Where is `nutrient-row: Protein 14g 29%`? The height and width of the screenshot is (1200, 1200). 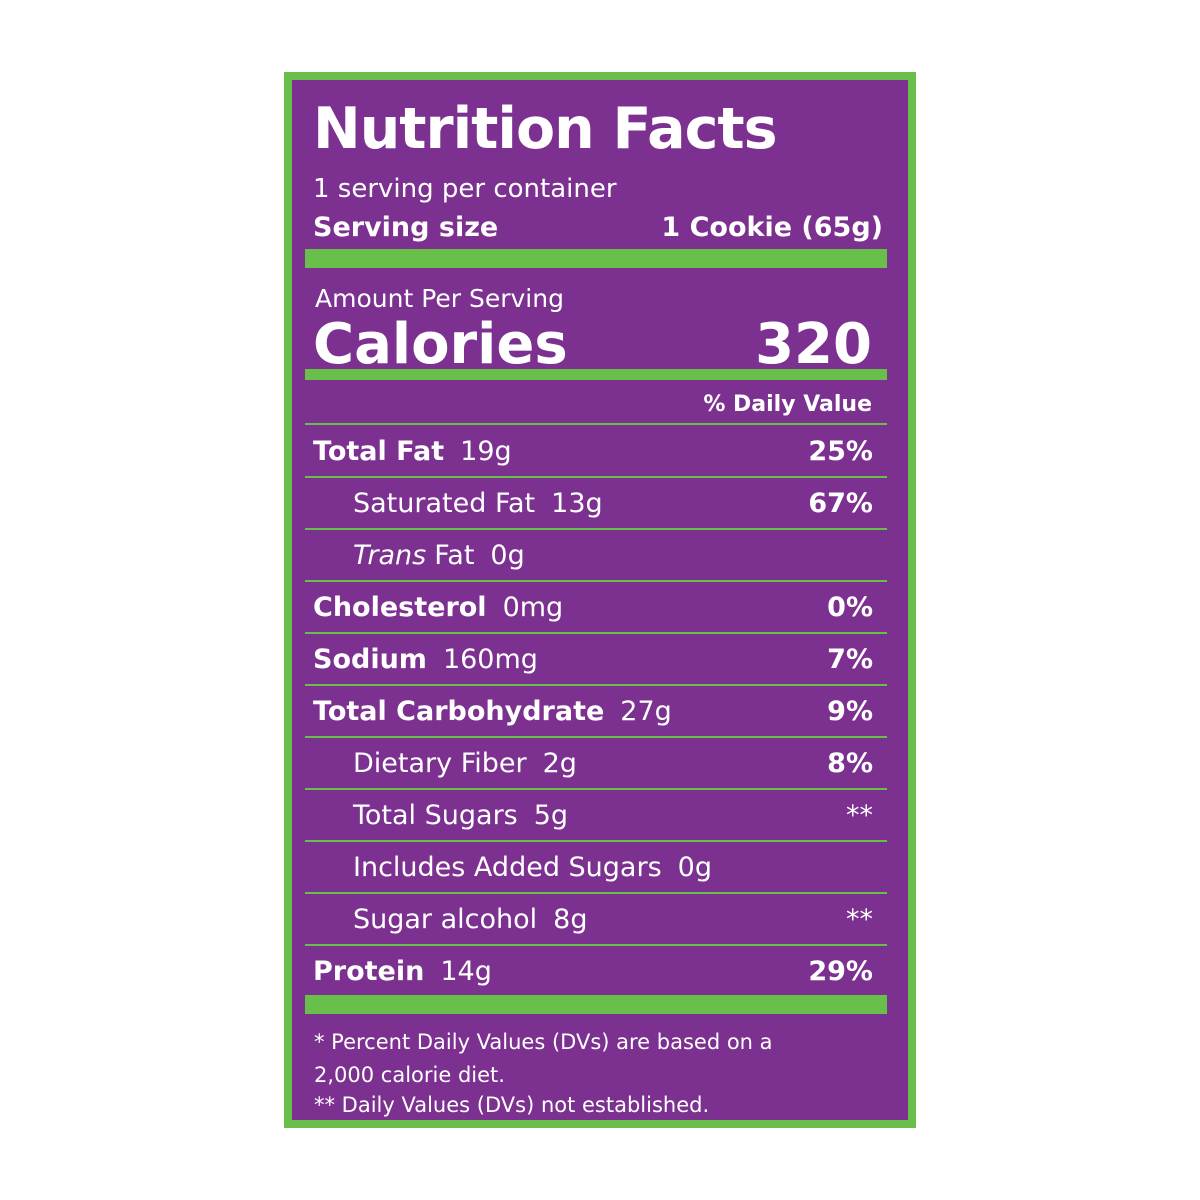
nutrient-row: Protein 14g 29% is located at coordinates (596, 971).